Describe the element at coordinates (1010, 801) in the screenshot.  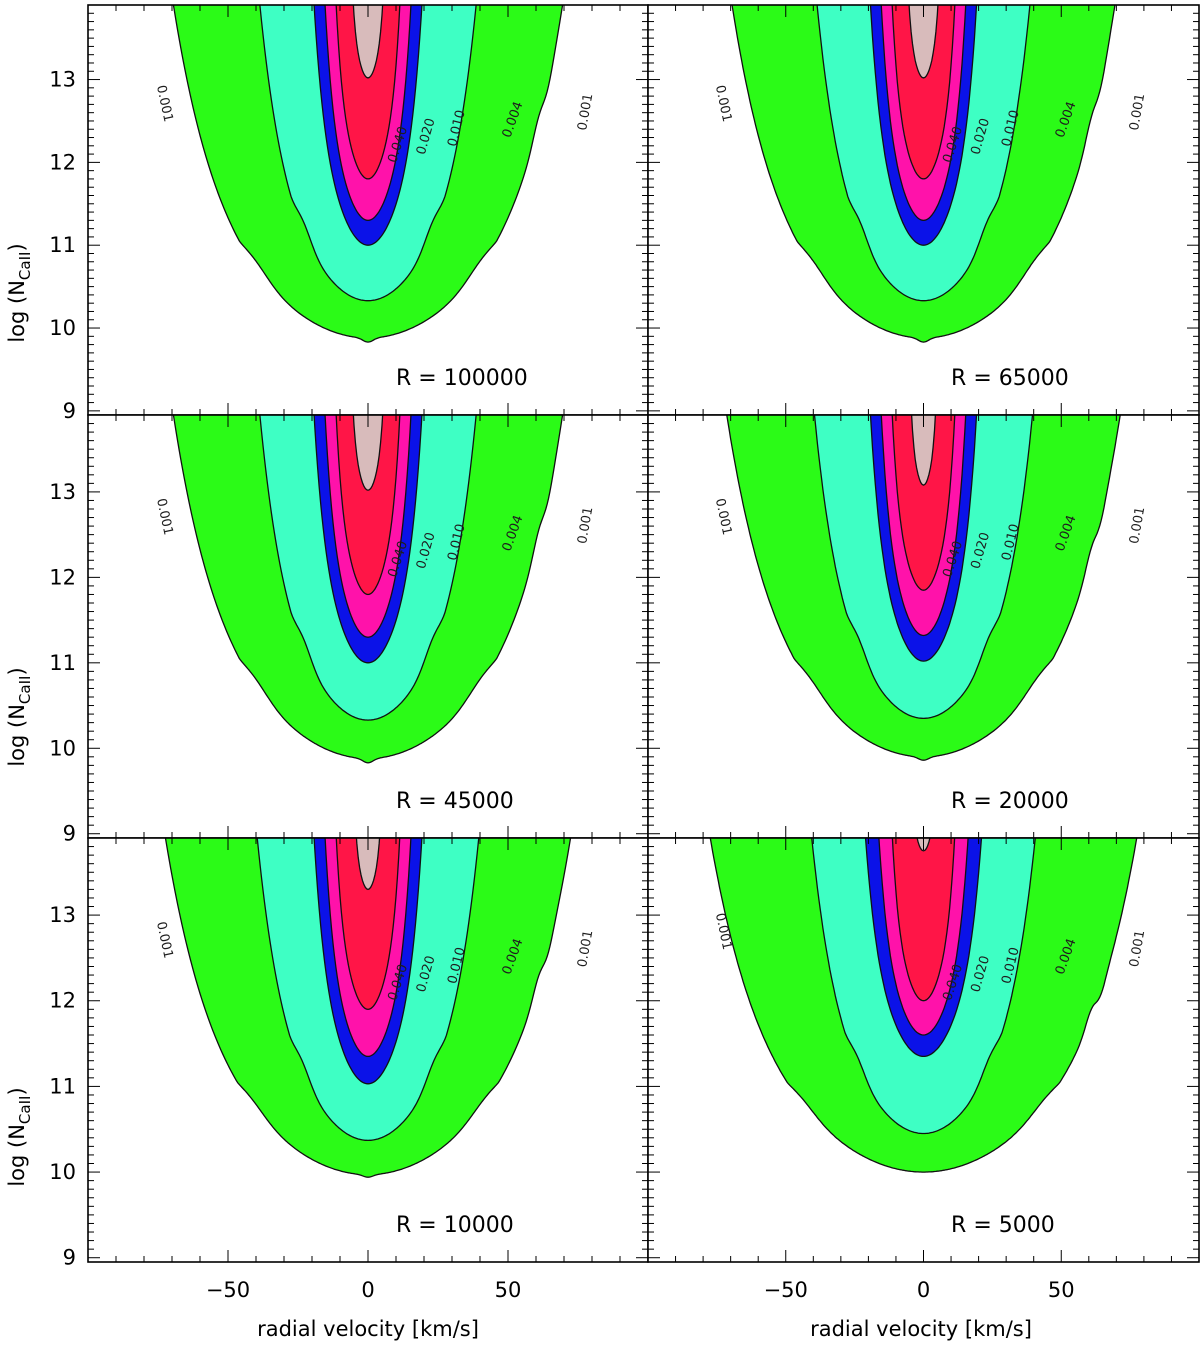
I see `resolution-annotation: R = 20000` at that location.